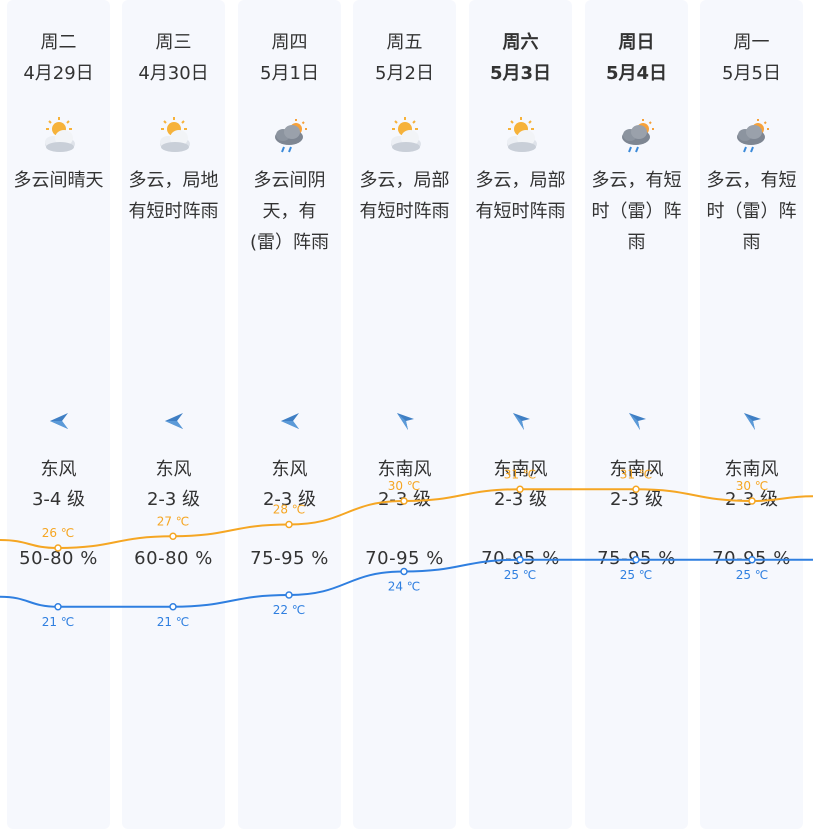 This screenshot has height=839, width=813. Describe the element at coordinates (289, 73) in the screenshot. I see `day-date: 5月1日` at that location.